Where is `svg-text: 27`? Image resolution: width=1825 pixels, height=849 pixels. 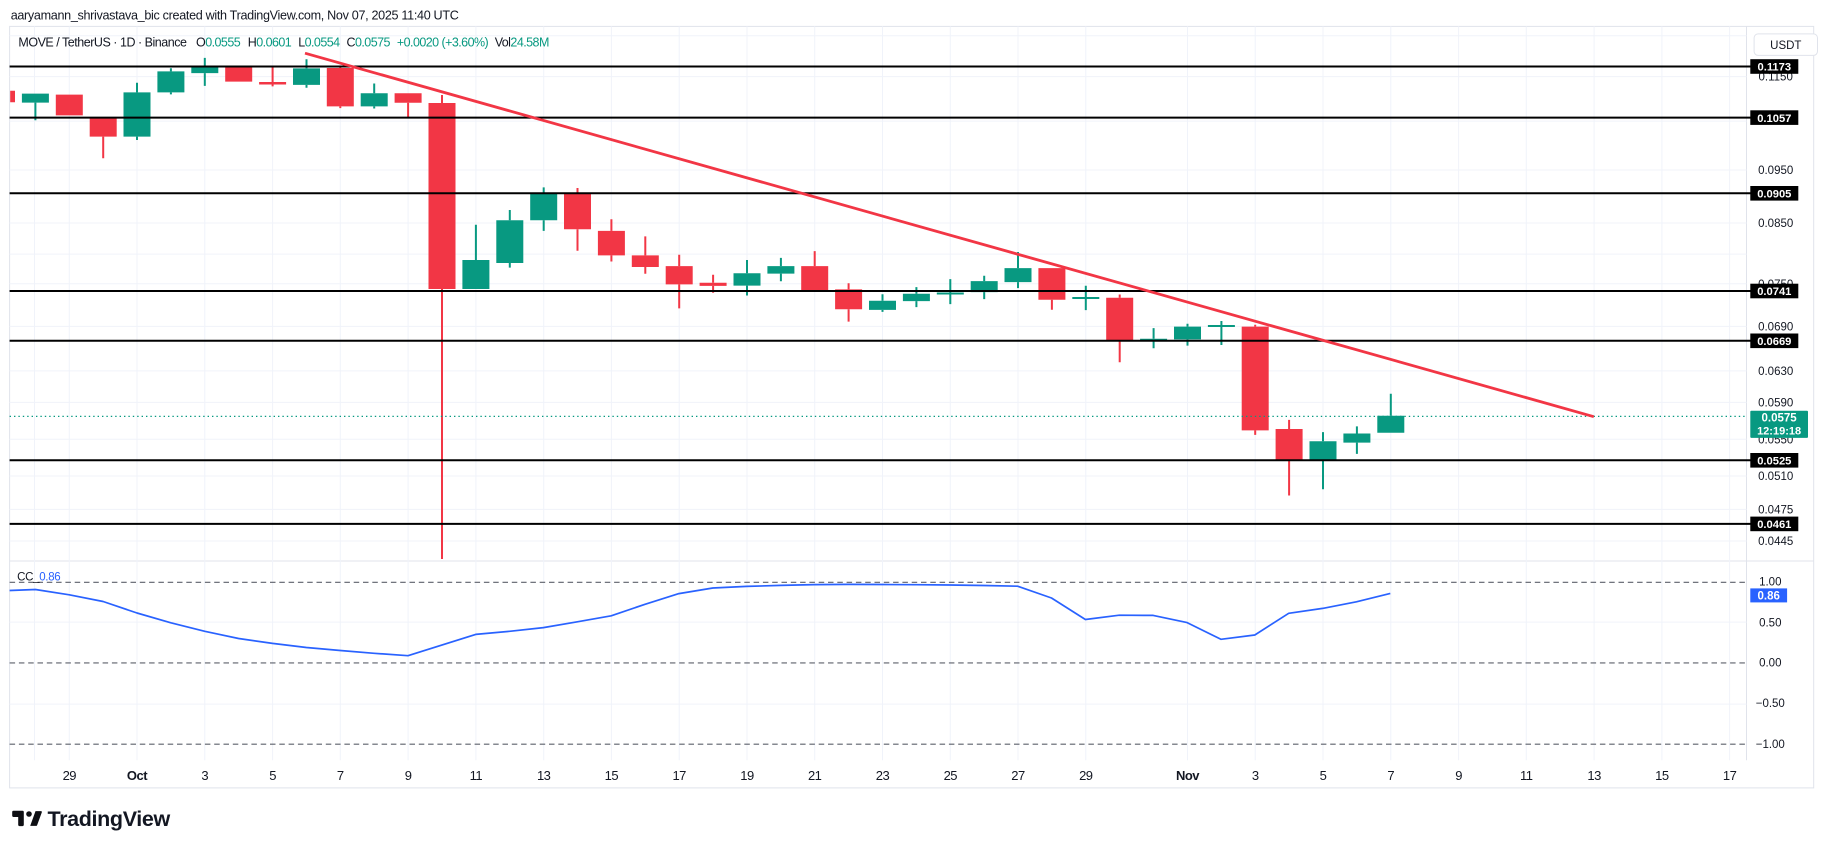 svg-text: 27 is located at coordinates (1018, 775).